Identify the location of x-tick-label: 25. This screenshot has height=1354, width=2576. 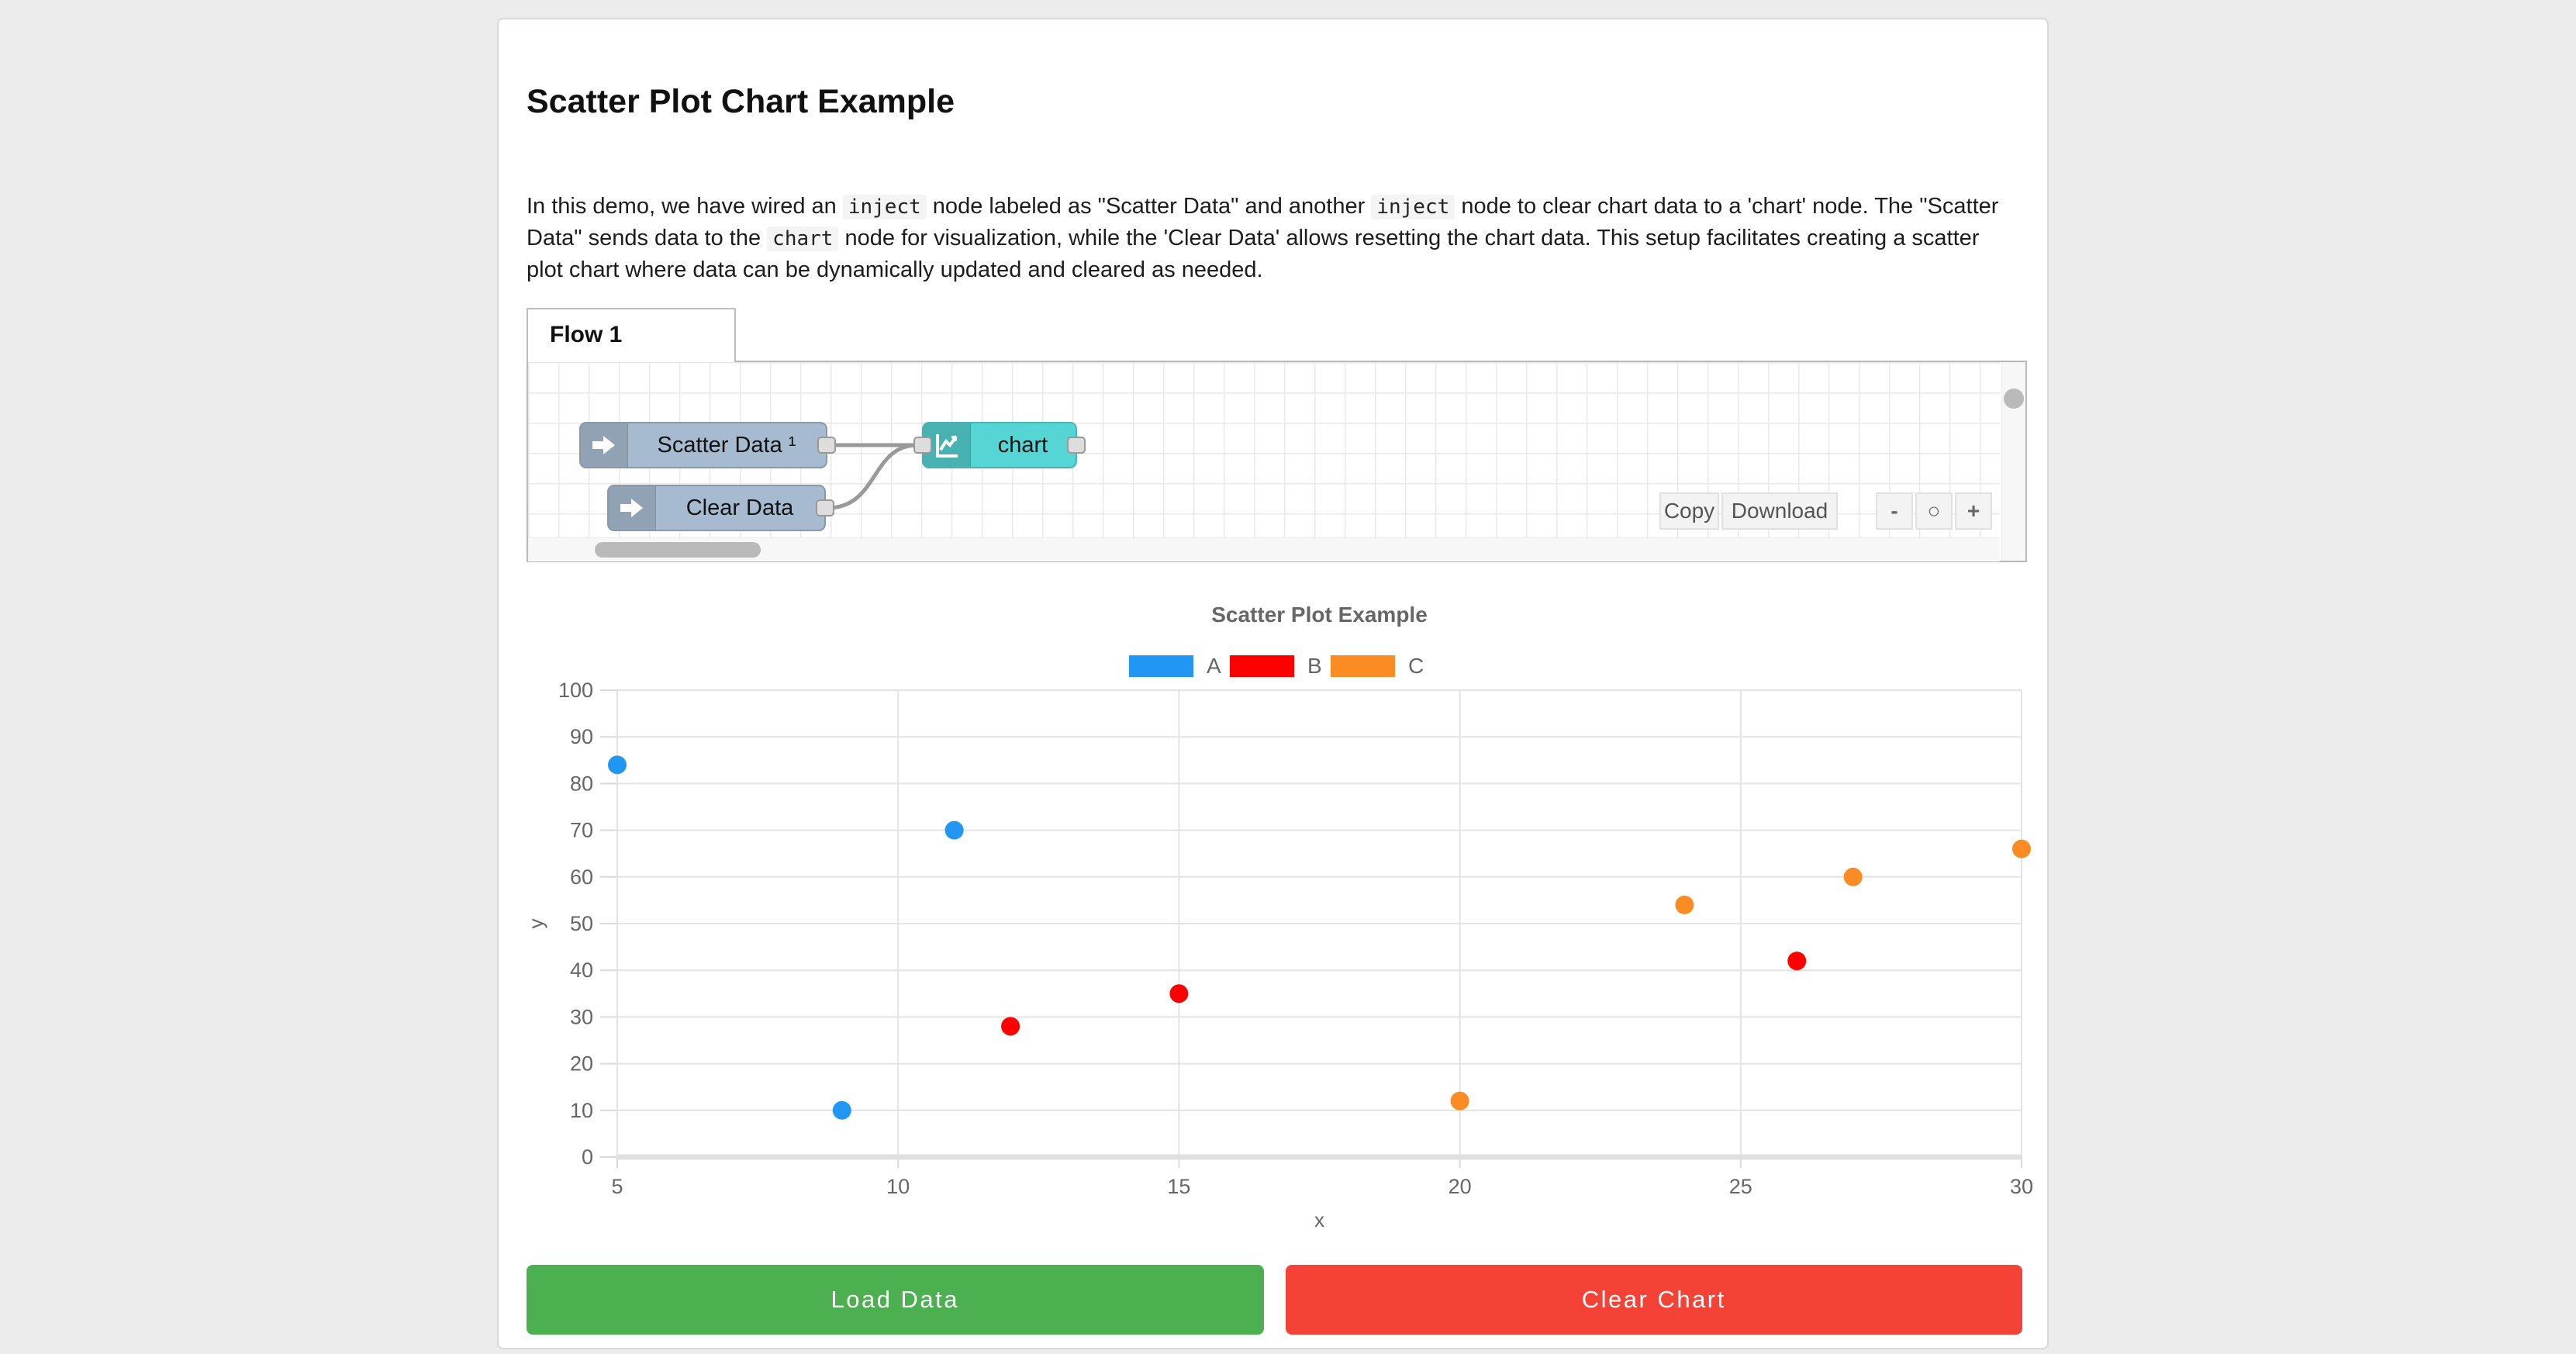
(1741, 1186).